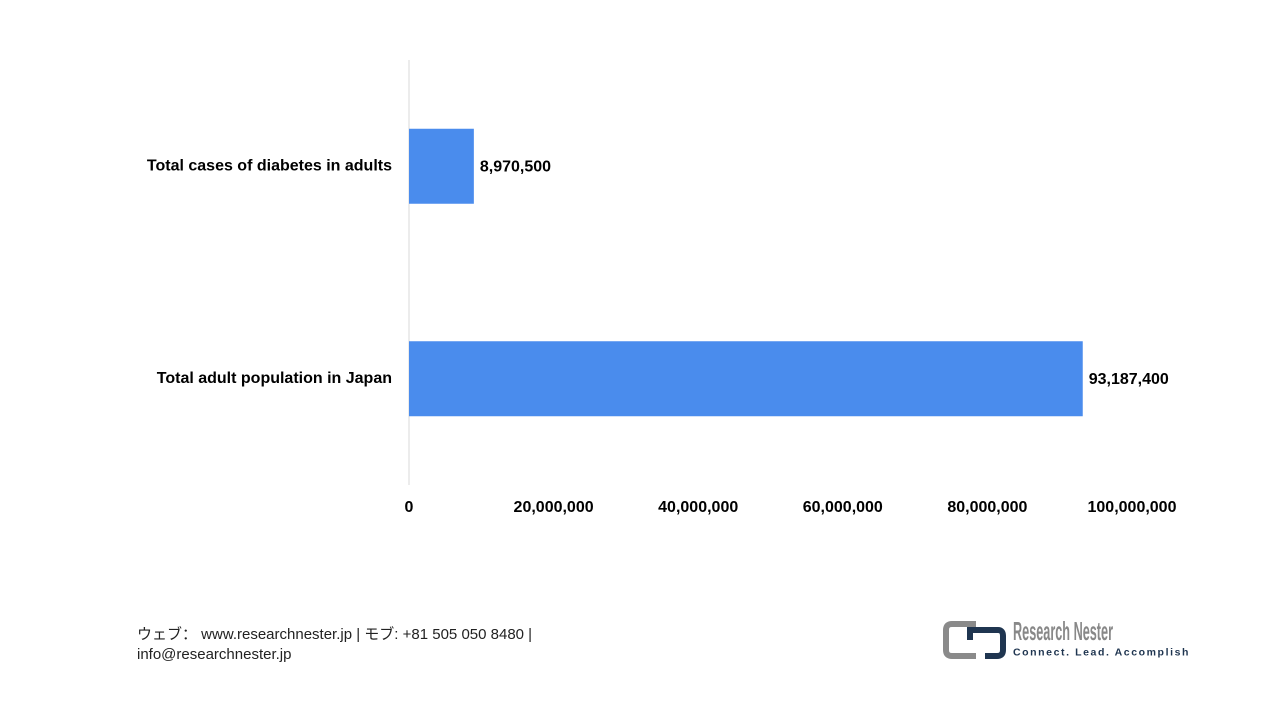 The image size is (1280, 720). What do you see at coordinates (269, 165) in the screenshot?
I see `y-tick-label: Total cases of diabetes in adults` at bounding box center [269, 165].